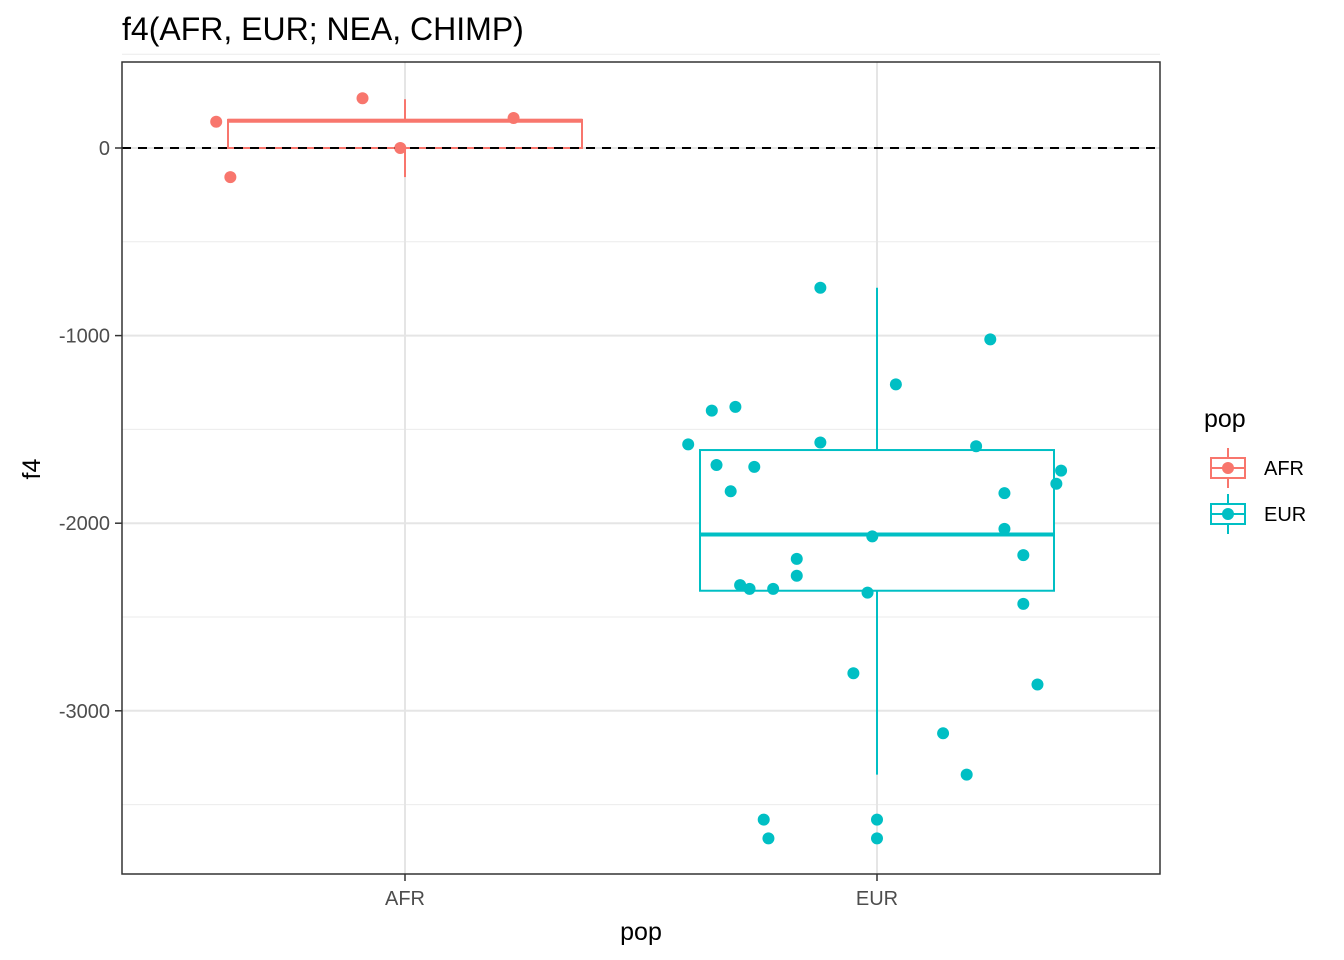  What do you see at coordinates (1225, 419) in the screenshot?
I see `legend-title: pop` at bounding box center [1225, 419].